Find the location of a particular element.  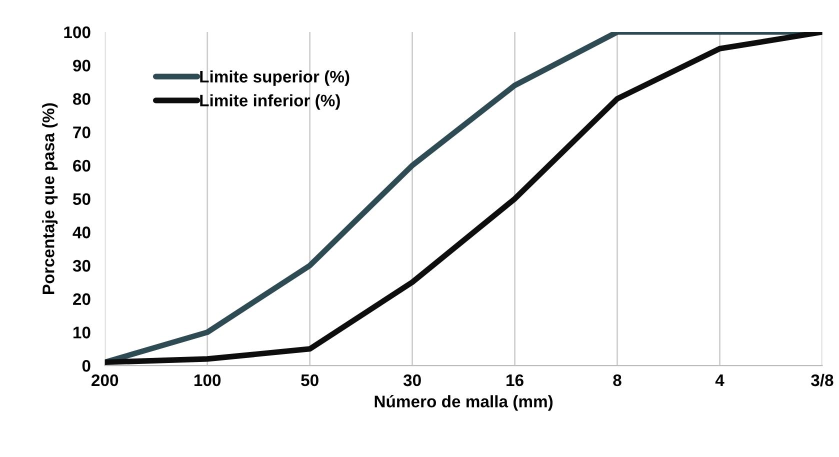

y-tick-label: 80 is located at coordinates (81, 99).